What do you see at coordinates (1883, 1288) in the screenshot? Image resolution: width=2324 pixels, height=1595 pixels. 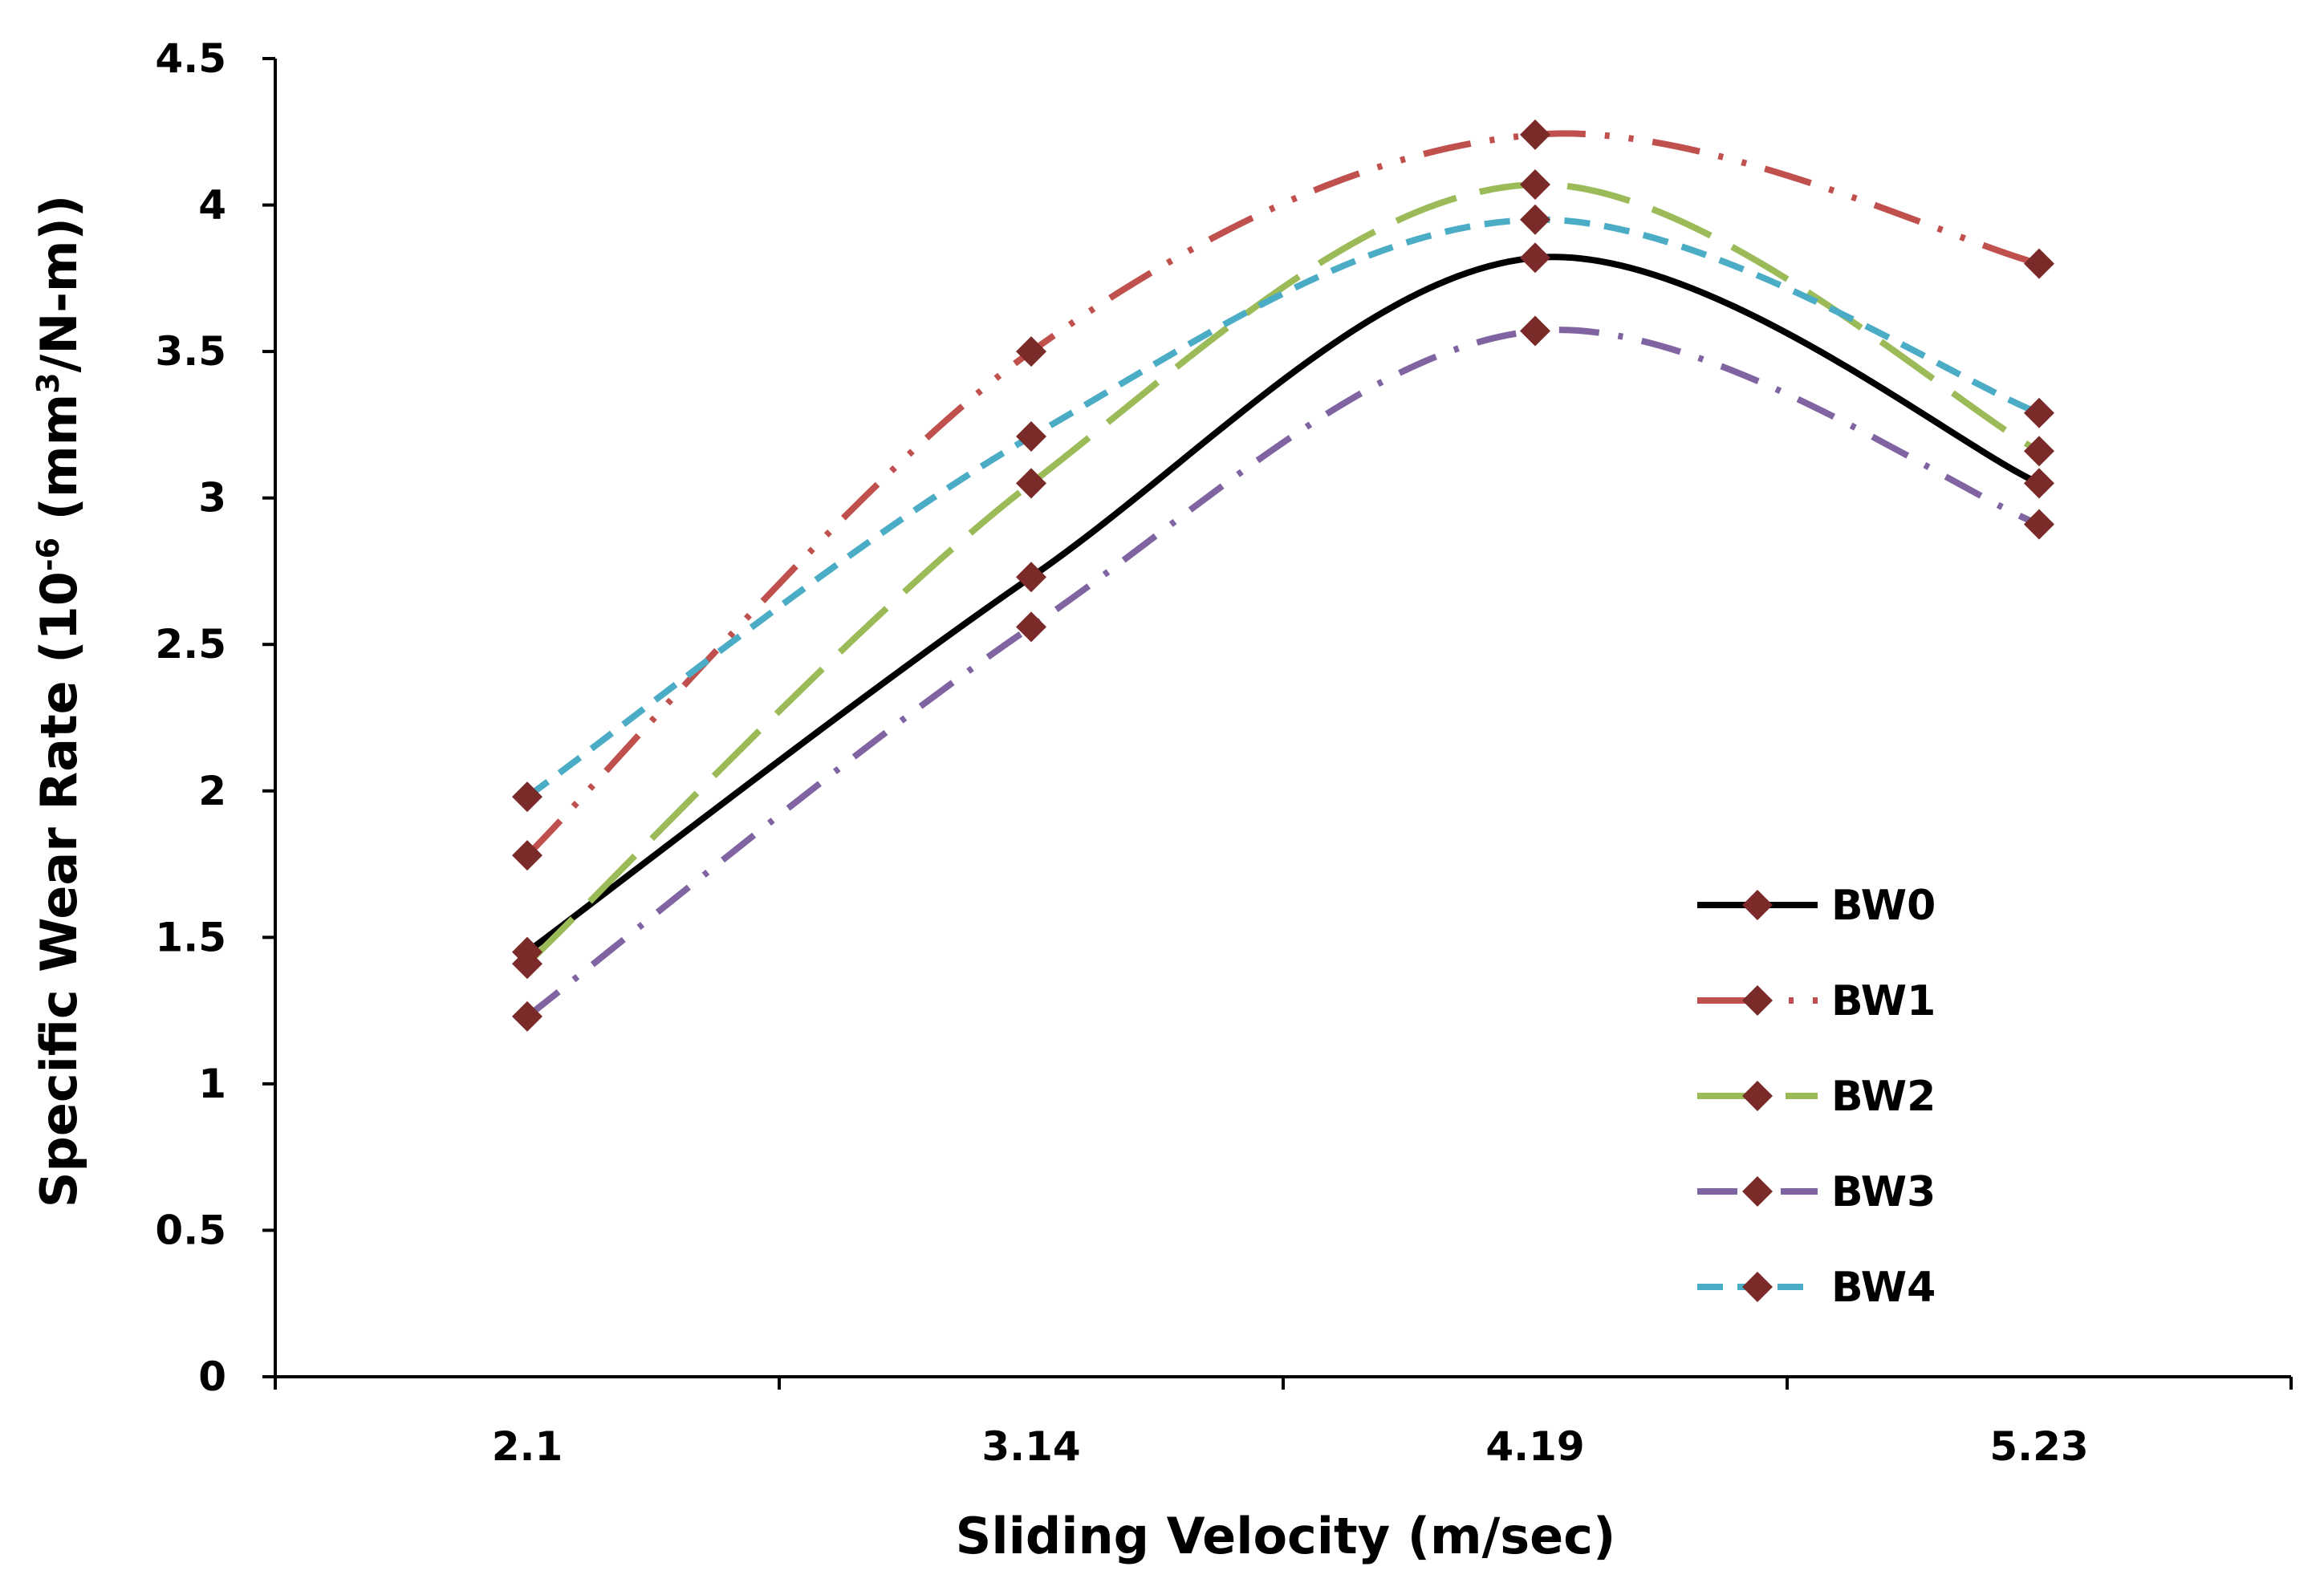 I see `legend-label-bw4: BW4` at bounding box center [1883, 1288].